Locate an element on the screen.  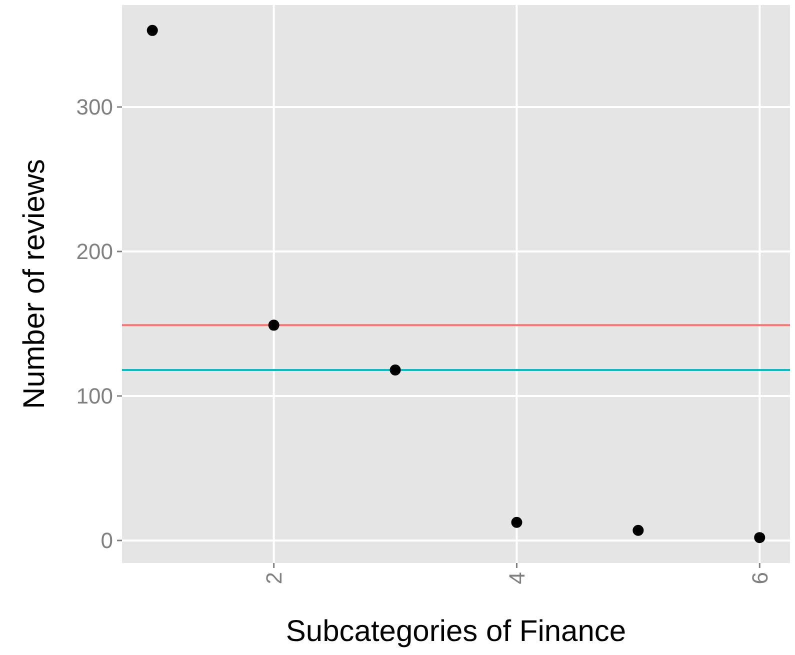
x-axis-title: Subcategories of Finance is located at coordinates (456, 631).